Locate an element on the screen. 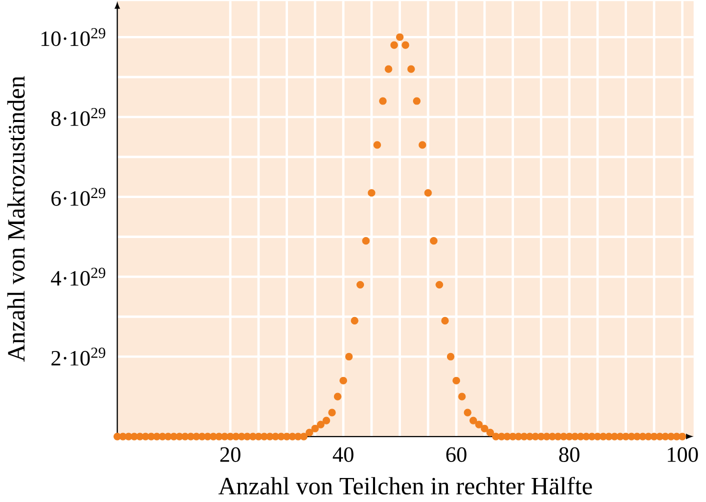  y-tick-label: 8·10$^{29}$ is located at coordinates (78, 117).